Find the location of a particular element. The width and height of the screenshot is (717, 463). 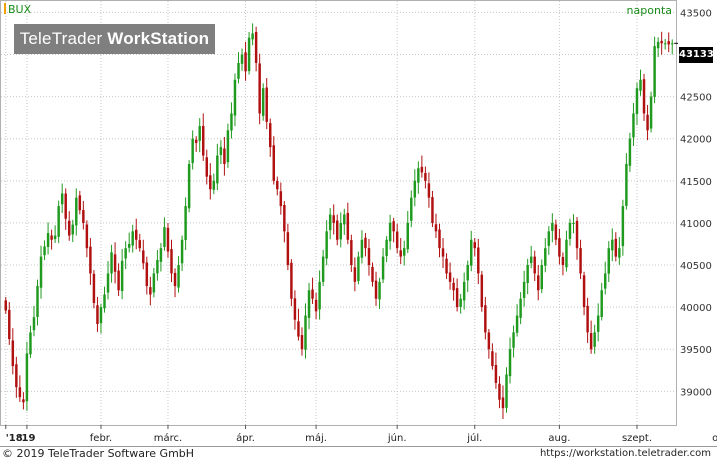

y-tick-label: 40500 is located at coordinates (696, 266).